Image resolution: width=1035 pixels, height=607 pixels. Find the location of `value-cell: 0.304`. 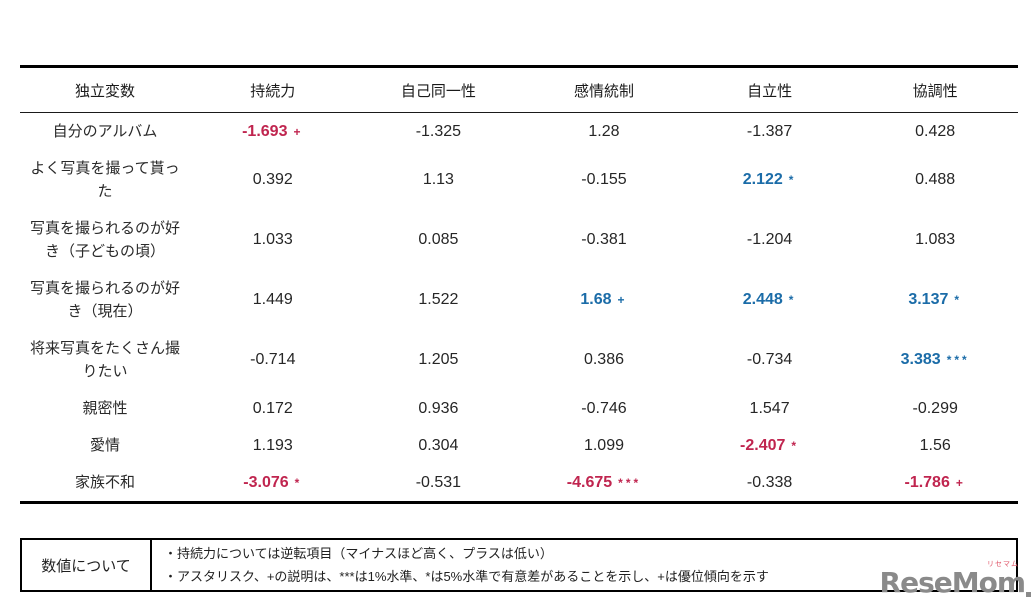

value-cell: 0.304 is located at coordinates (439, 445).